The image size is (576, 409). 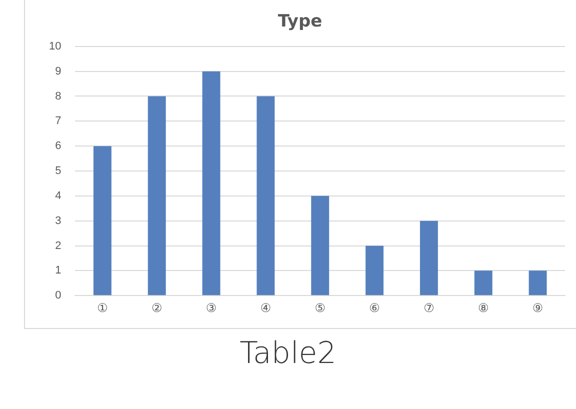 What do you see at coordinates (58, 171) in the screenshot?
I see `y-tick-label: 5` at bounding box center [58, 171].